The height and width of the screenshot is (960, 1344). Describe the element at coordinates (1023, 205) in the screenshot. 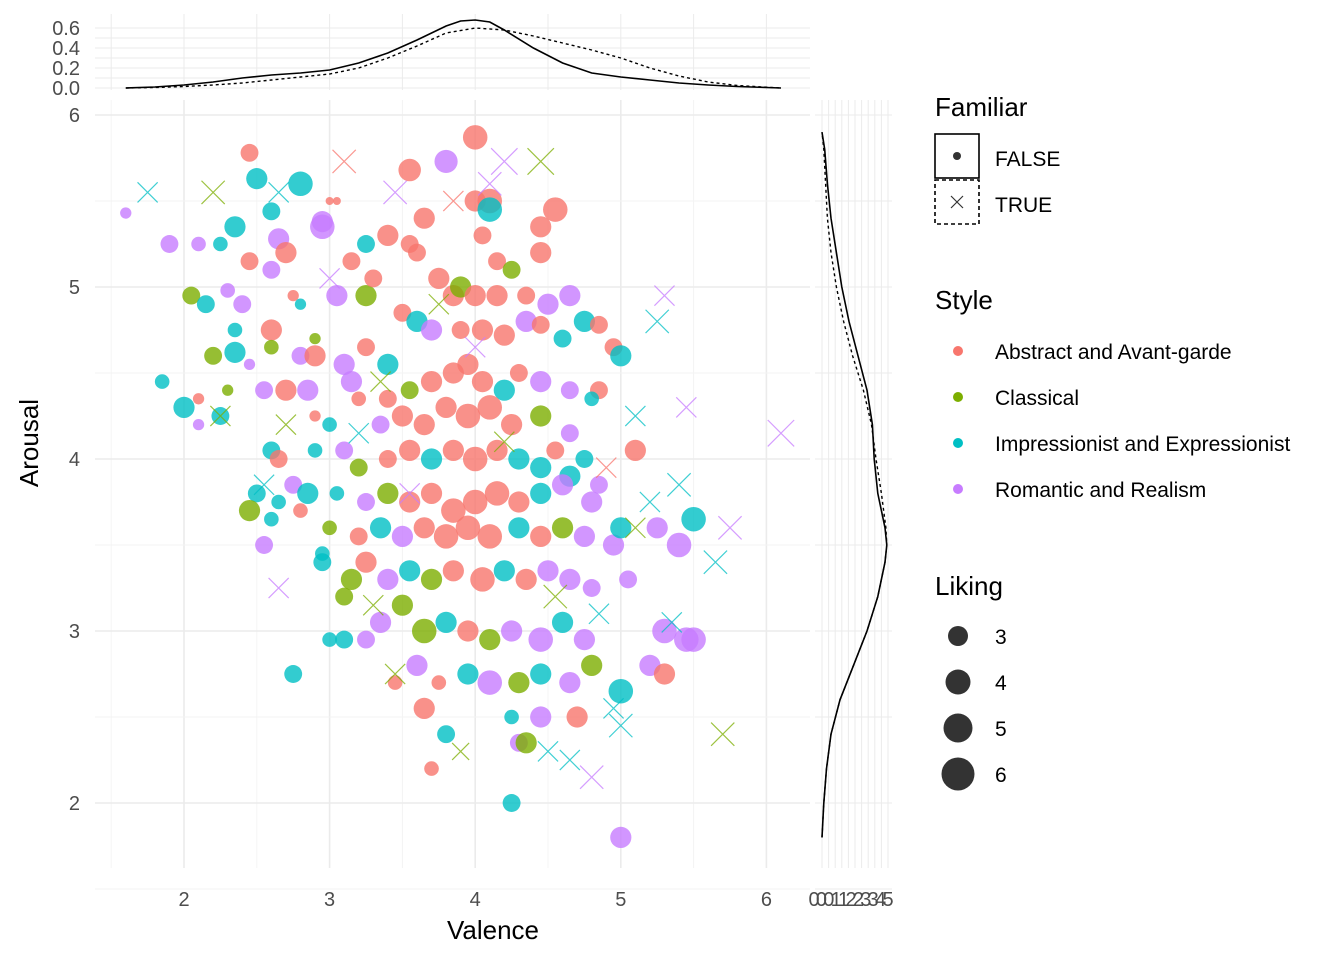

I see `legend-familiar-true-label: TRUE` at that location.